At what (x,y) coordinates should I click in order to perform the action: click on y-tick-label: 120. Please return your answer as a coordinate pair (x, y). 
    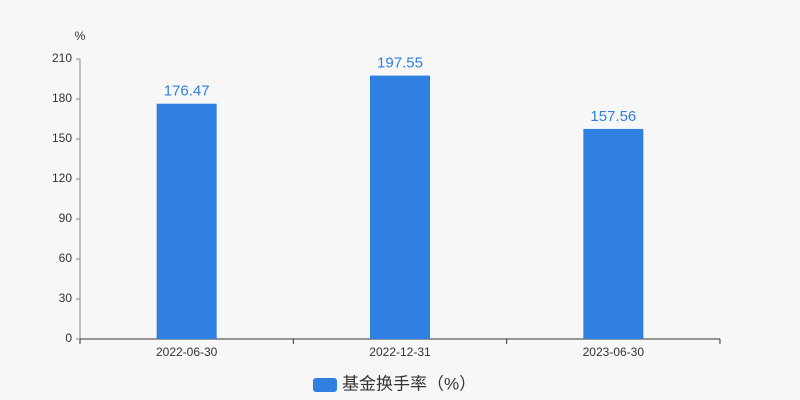
    Looking at the image, I should click on (62, 178).